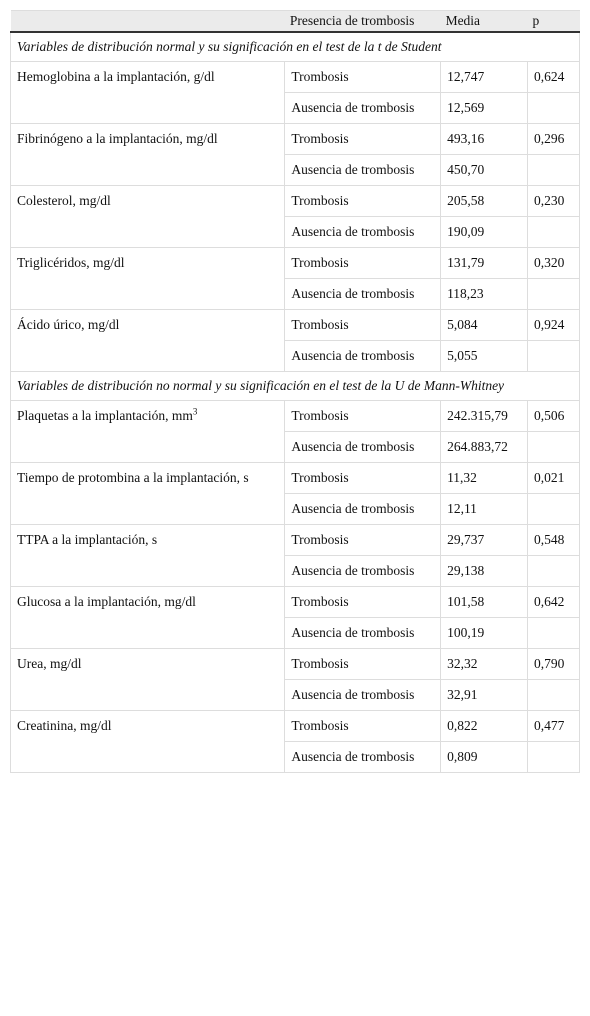  I want to click on variable-label: Plaquetas a la implantación, mm, so click(105, 415).